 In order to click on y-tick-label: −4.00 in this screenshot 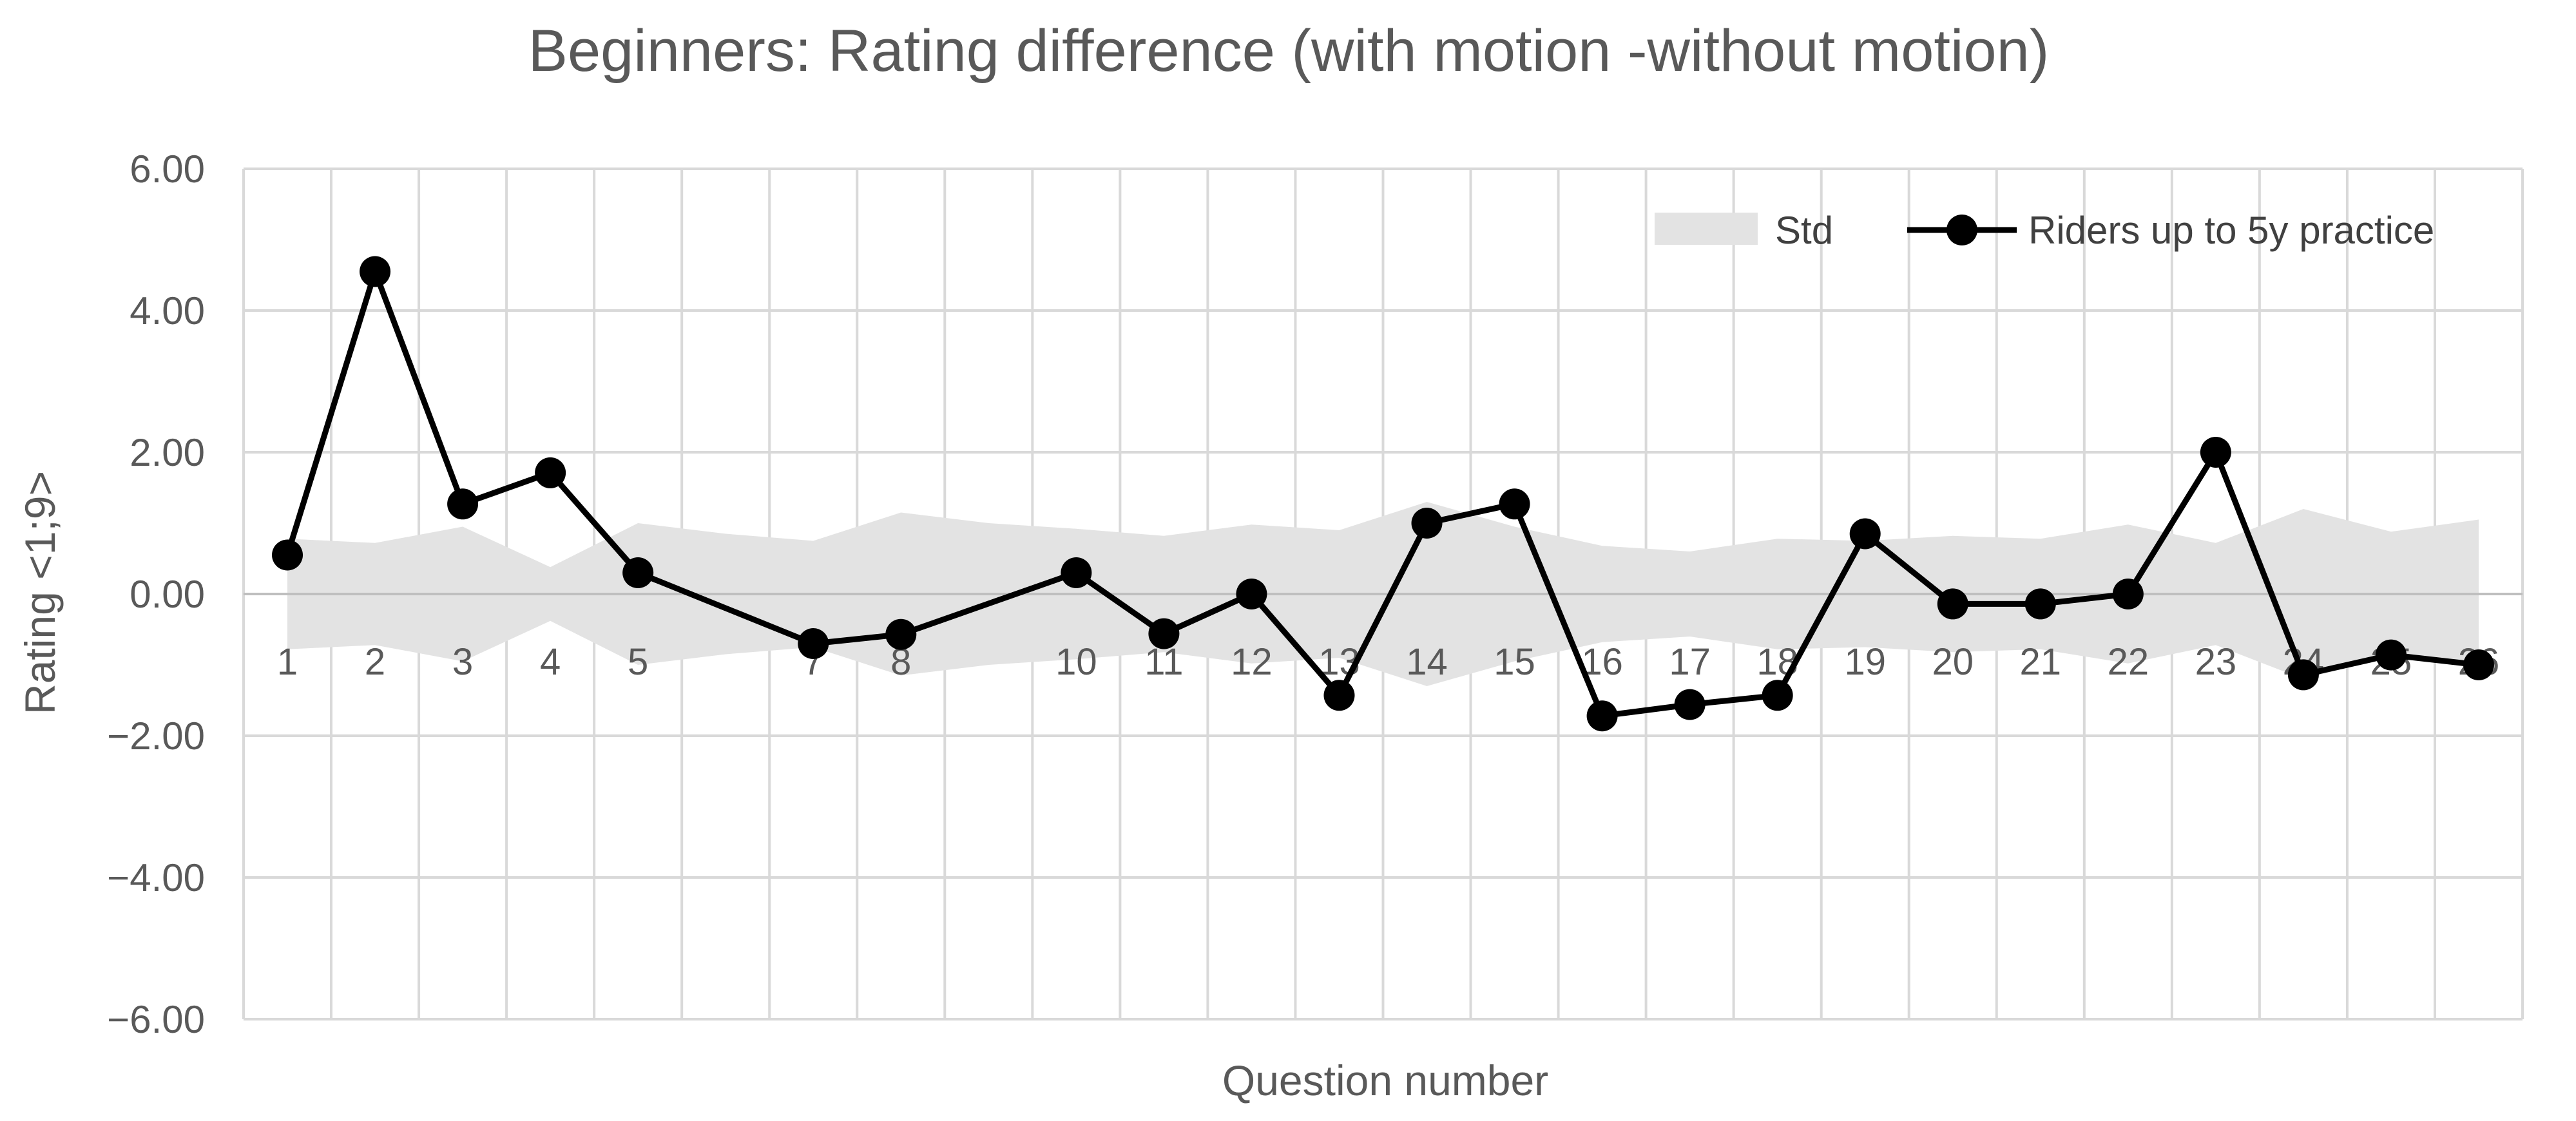, I will do `click(156, 877)`.